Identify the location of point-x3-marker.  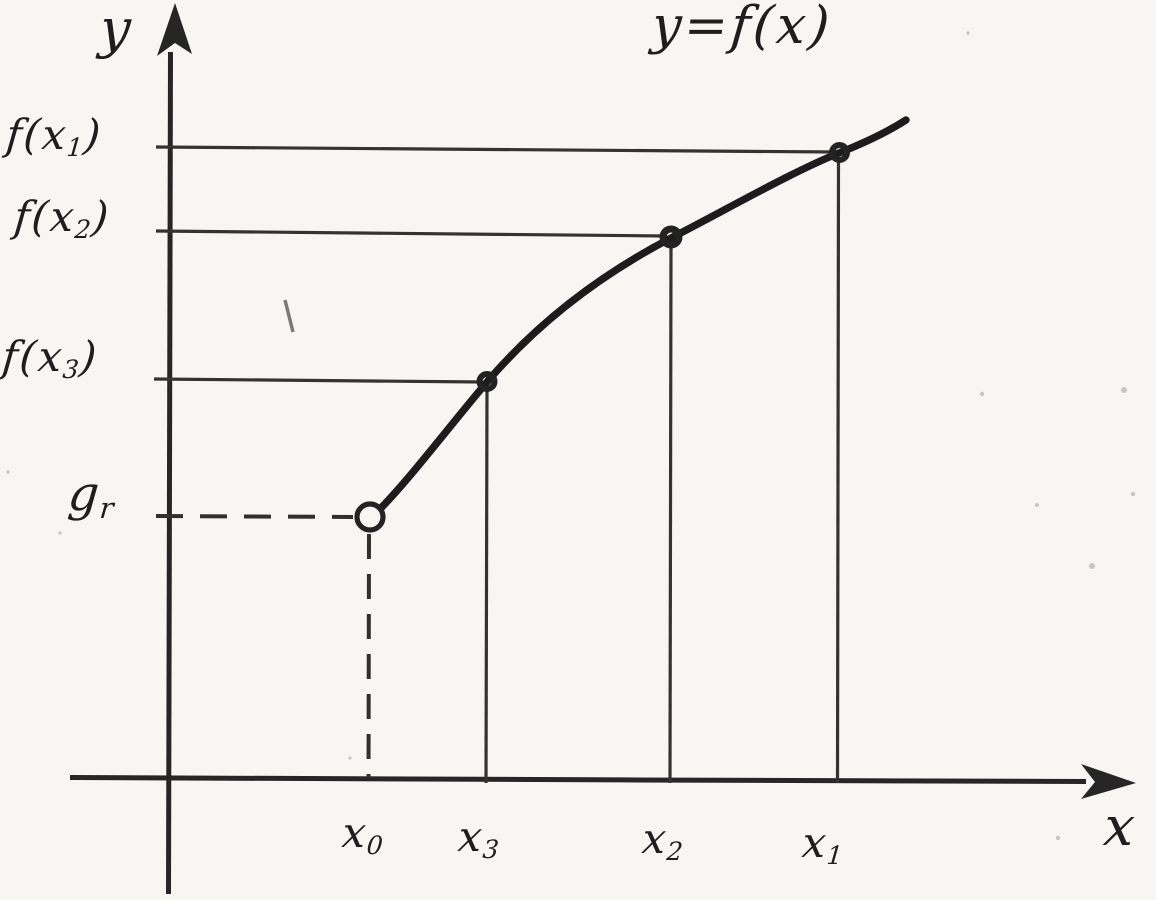
(487, 381).